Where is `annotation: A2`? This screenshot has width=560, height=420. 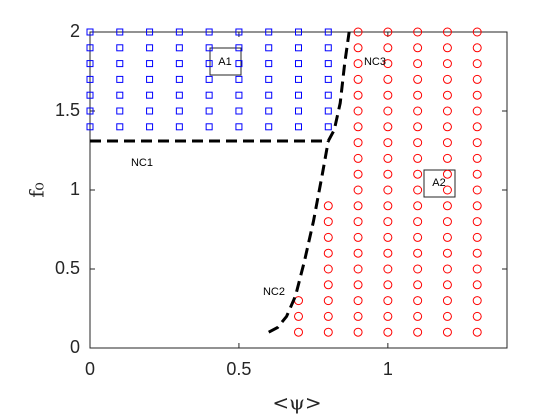
annotation: A2 is located at coordinates (438, 183).